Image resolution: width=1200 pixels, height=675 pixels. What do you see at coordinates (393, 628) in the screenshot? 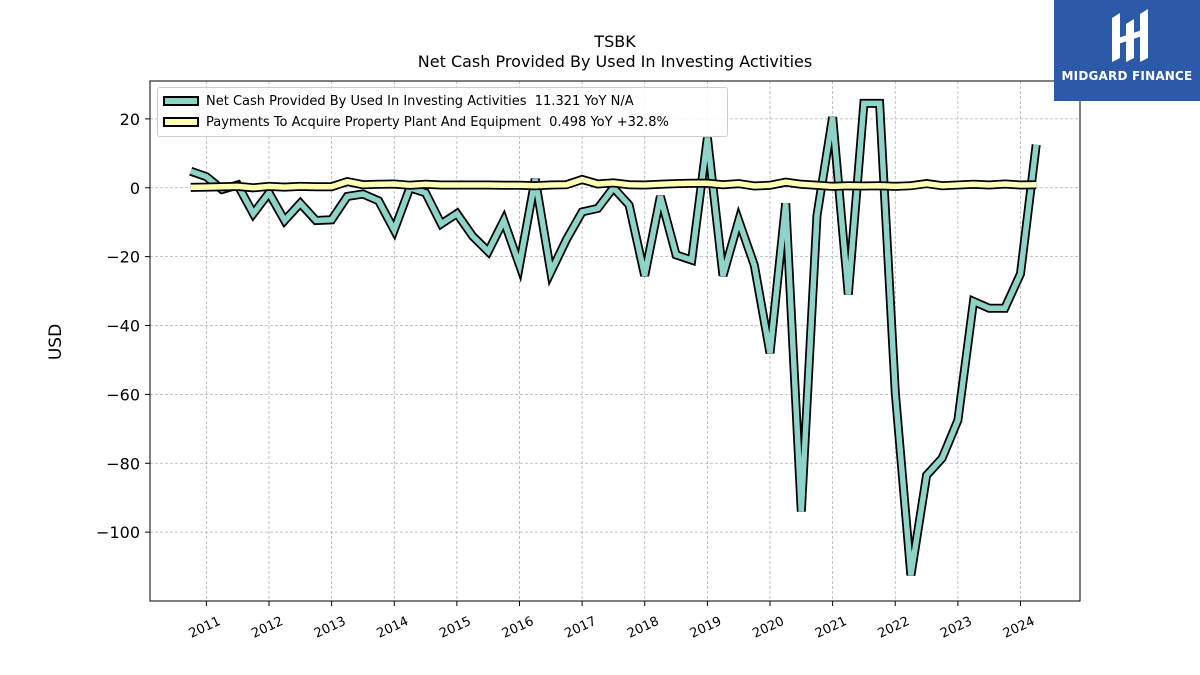
I see `x-tick-label: 2014` at bounding box center [393, 628].